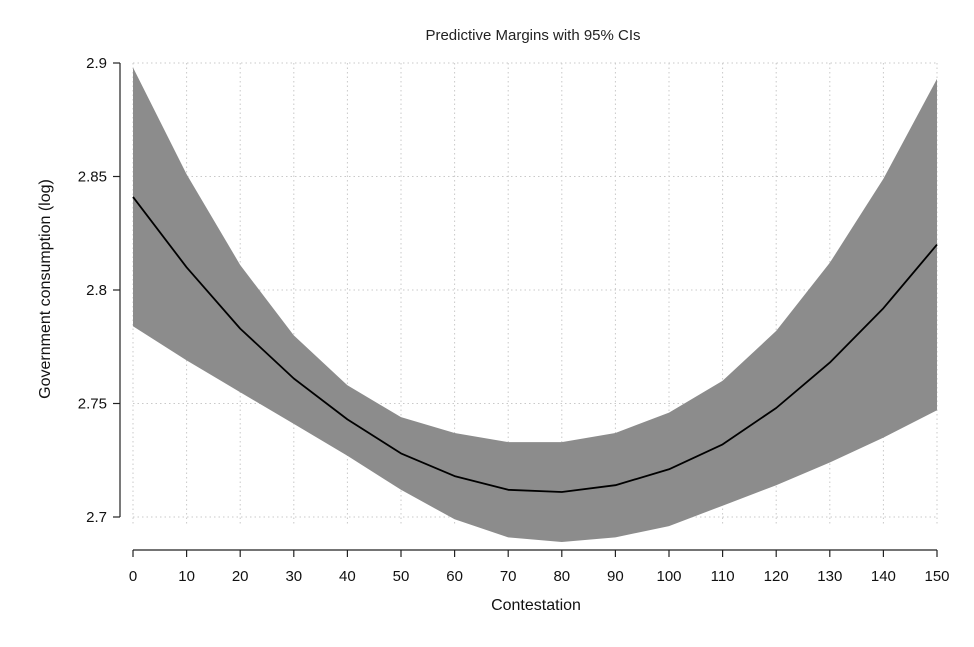 This screenshot has height=647, width=974. What do you see at coordinates (454, 576) in the screenshot?
I see `x-tick-label: 60` at bounding box center [454, 576].